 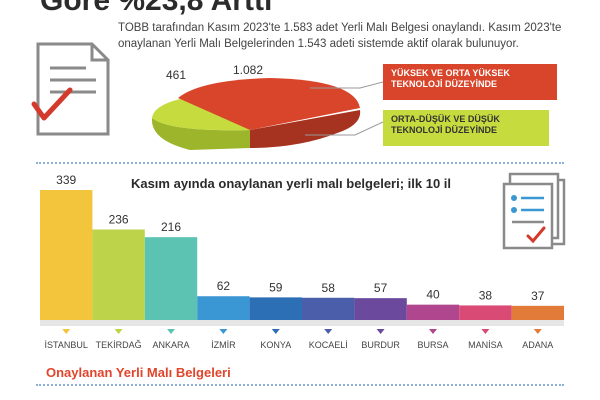 I want to click on pie-slice-high-side, so click(x=305, y=129).